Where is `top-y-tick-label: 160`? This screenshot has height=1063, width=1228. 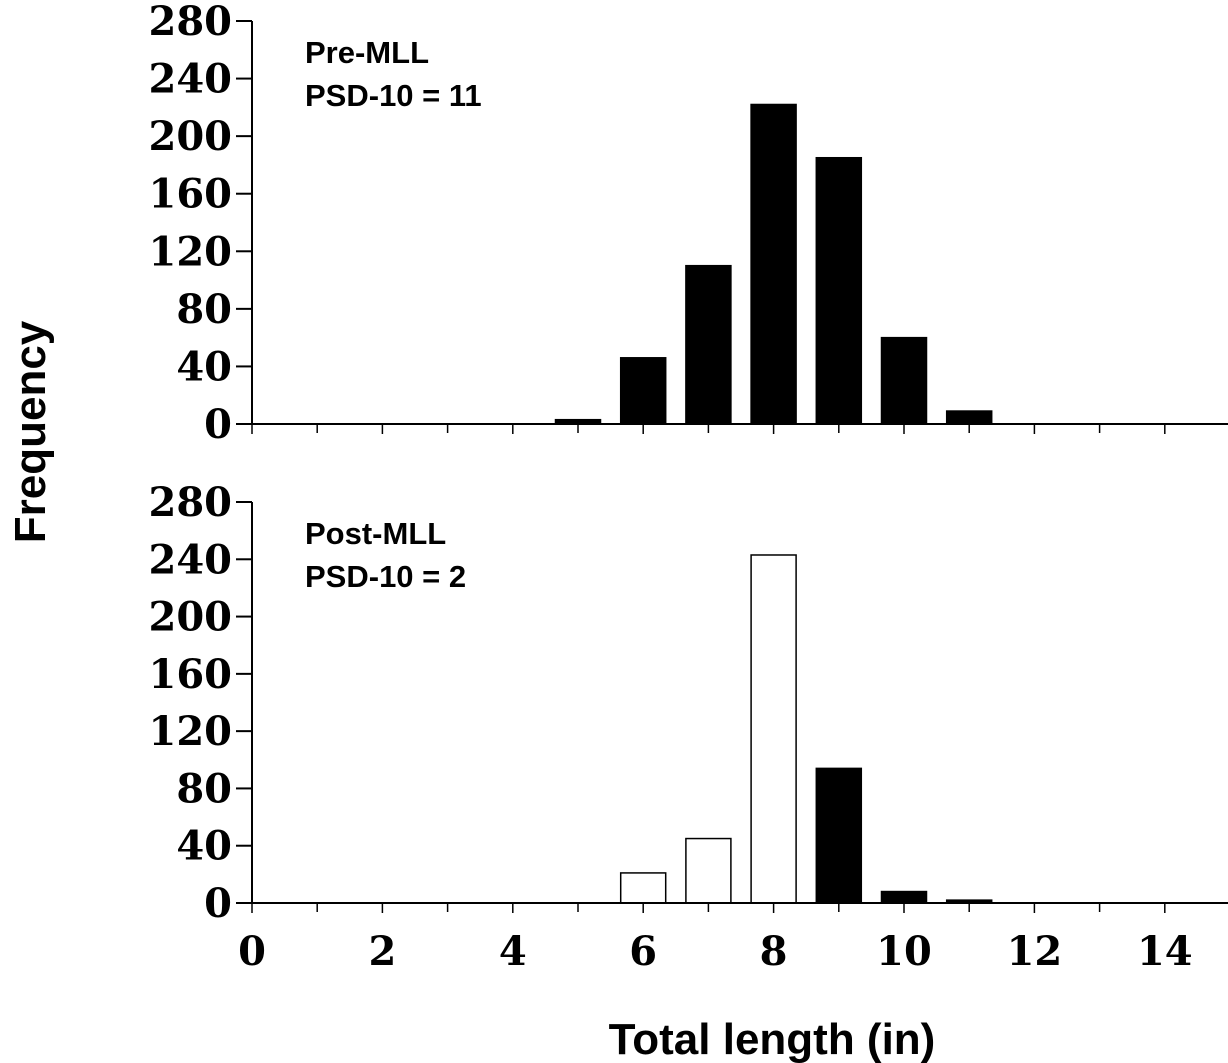 top-y-tick-label: 160 is located at coordinates (191, 194).